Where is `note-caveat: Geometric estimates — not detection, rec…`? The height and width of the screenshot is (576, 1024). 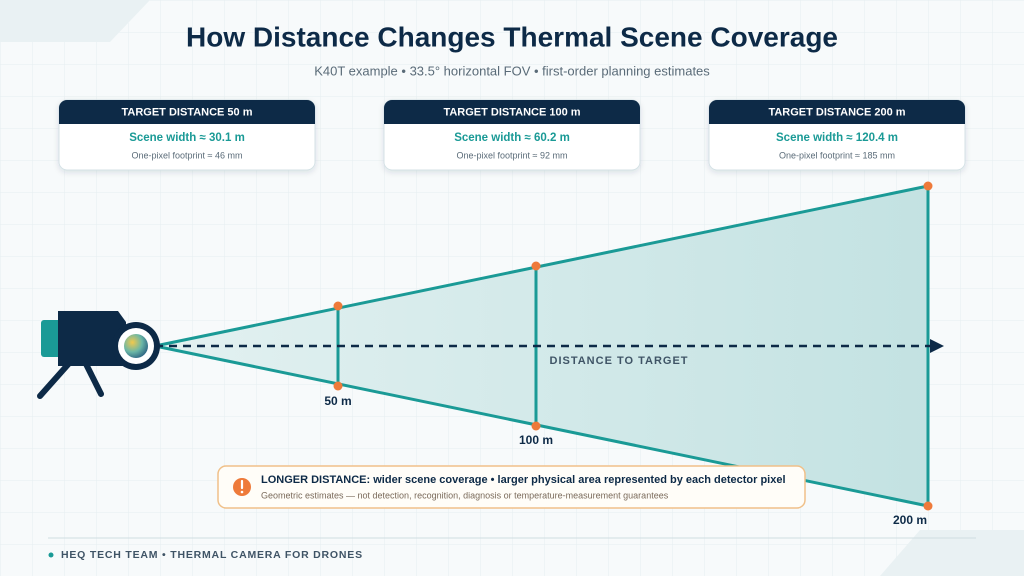 note-caveat: Geometric estimates — not detection, rec… is located at coordinates (465, 495).